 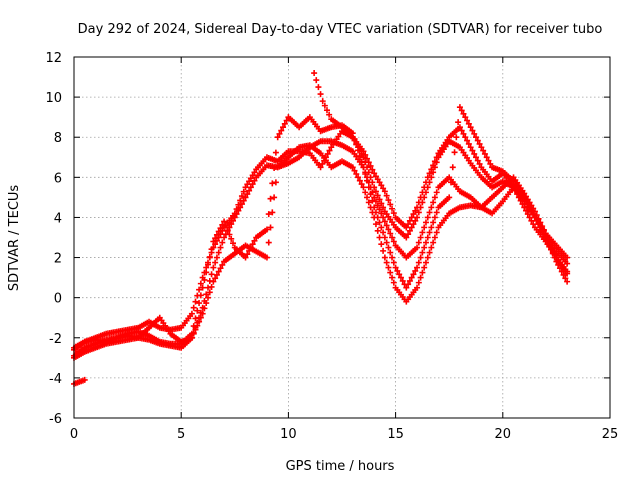 I want to click on x-tick-label: 0, so click(x=74, y=434).